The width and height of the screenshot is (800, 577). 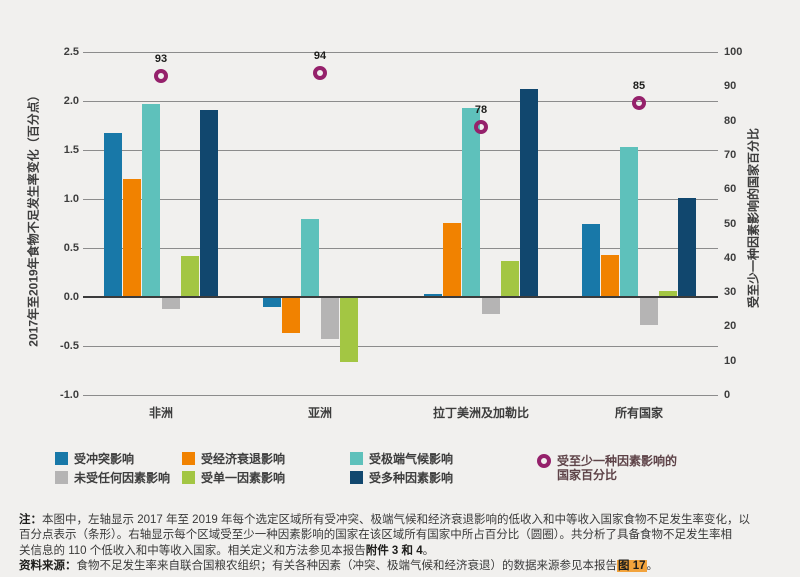 I want to click on left-tick-label: 1.0, so click(x=71, y=199).